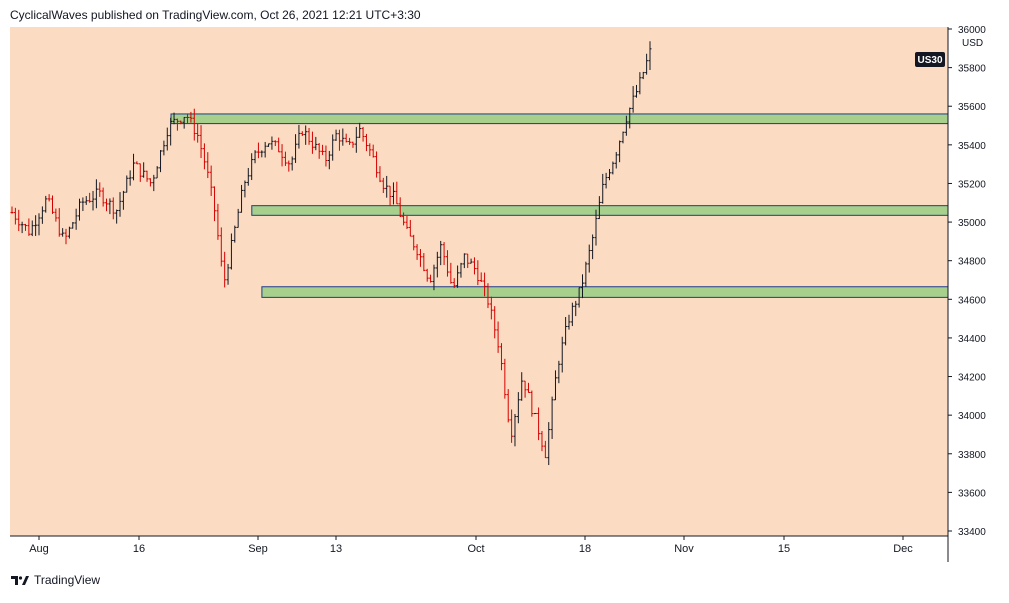 The height and width of the screenshot is (603, 1009). What do you see at coordinates (972, 416) in the screenshot?
I see `y-tick-label: 34000` at bounding box center [972, 416].